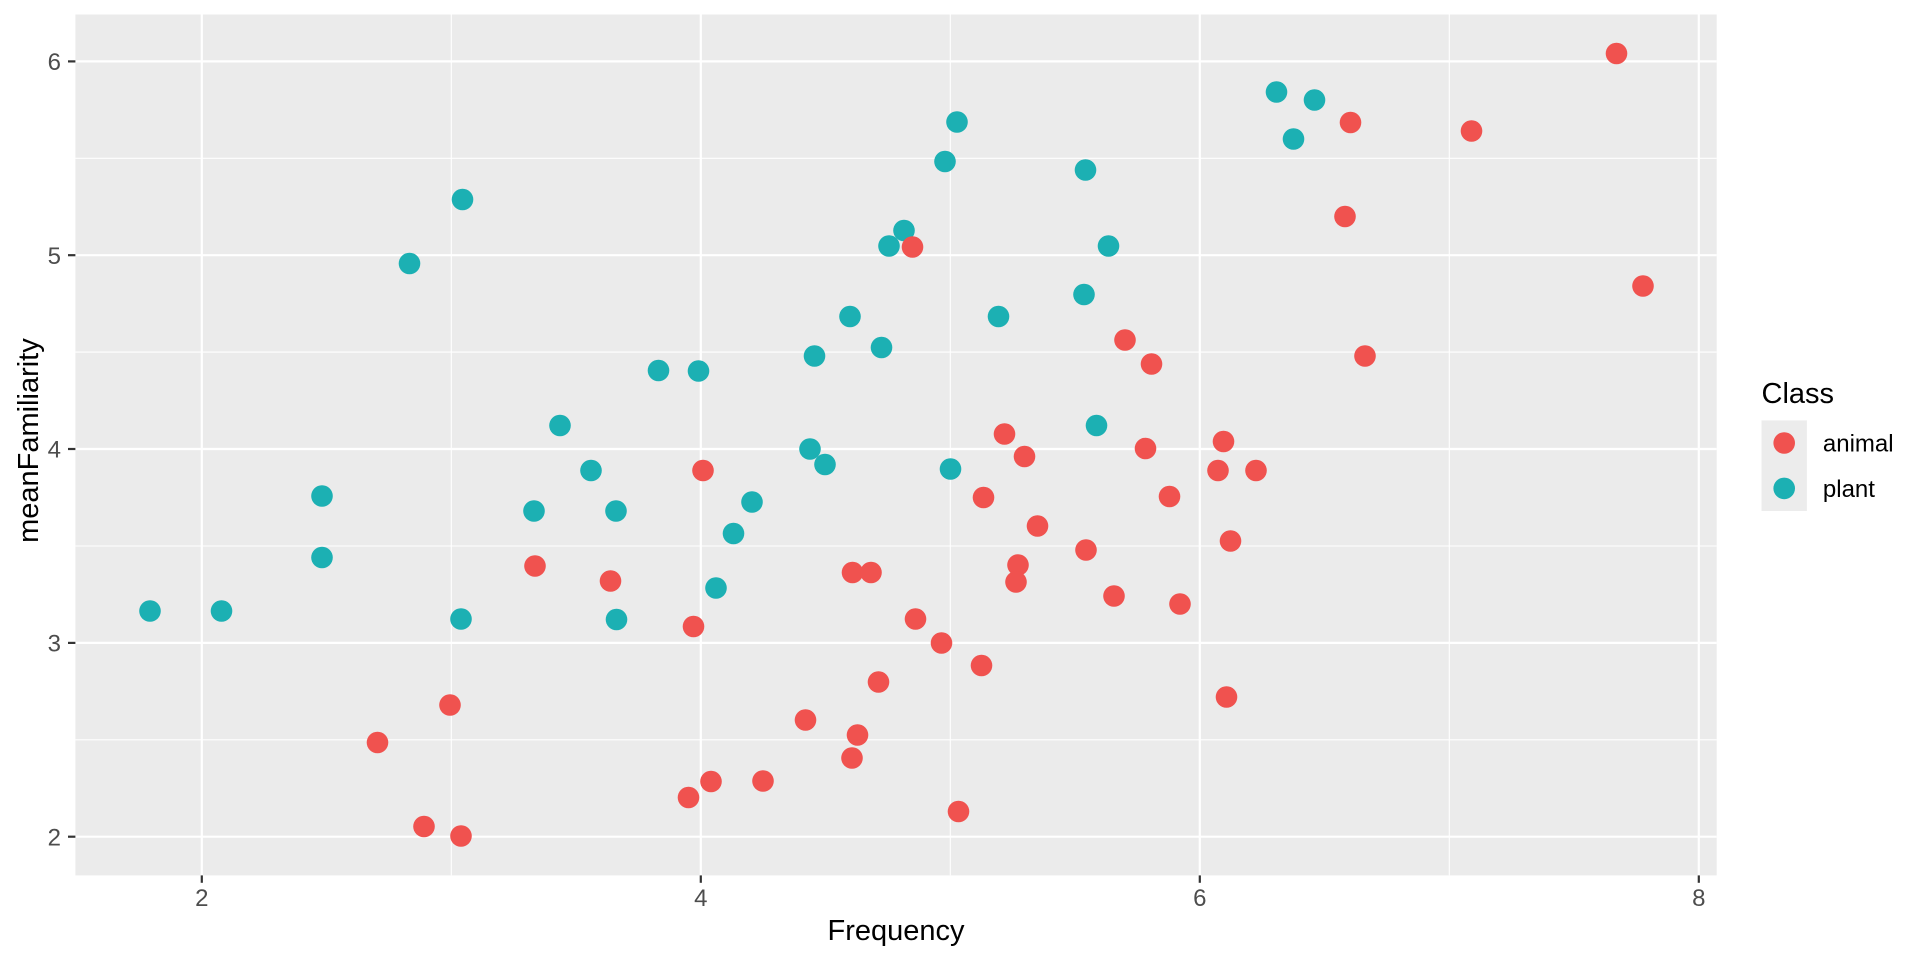  What do you see at coordinates (1849, 489) in the screenshot?
I see `svg-text: plant` at bounding box center [1849, 489].